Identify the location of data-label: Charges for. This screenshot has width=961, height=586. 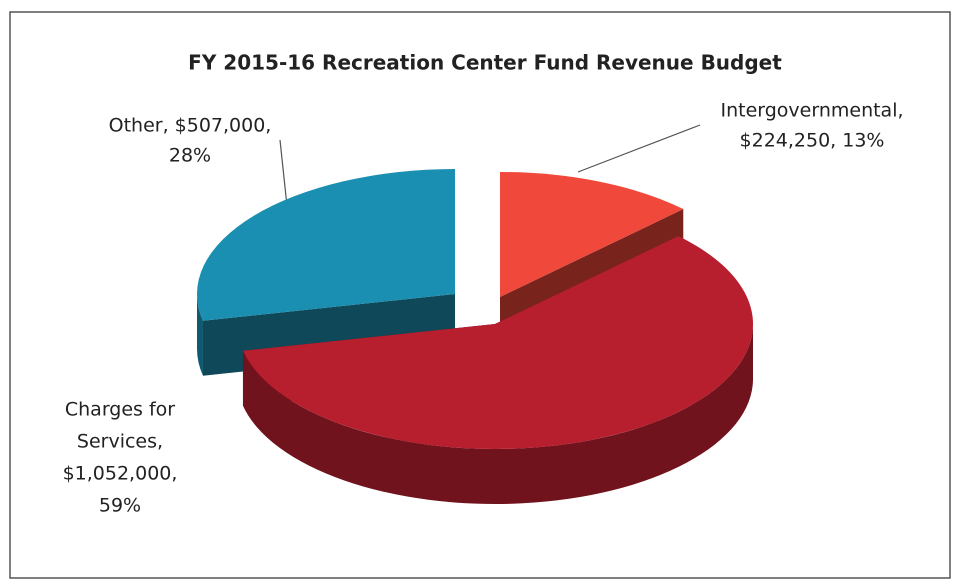
(120, 410).